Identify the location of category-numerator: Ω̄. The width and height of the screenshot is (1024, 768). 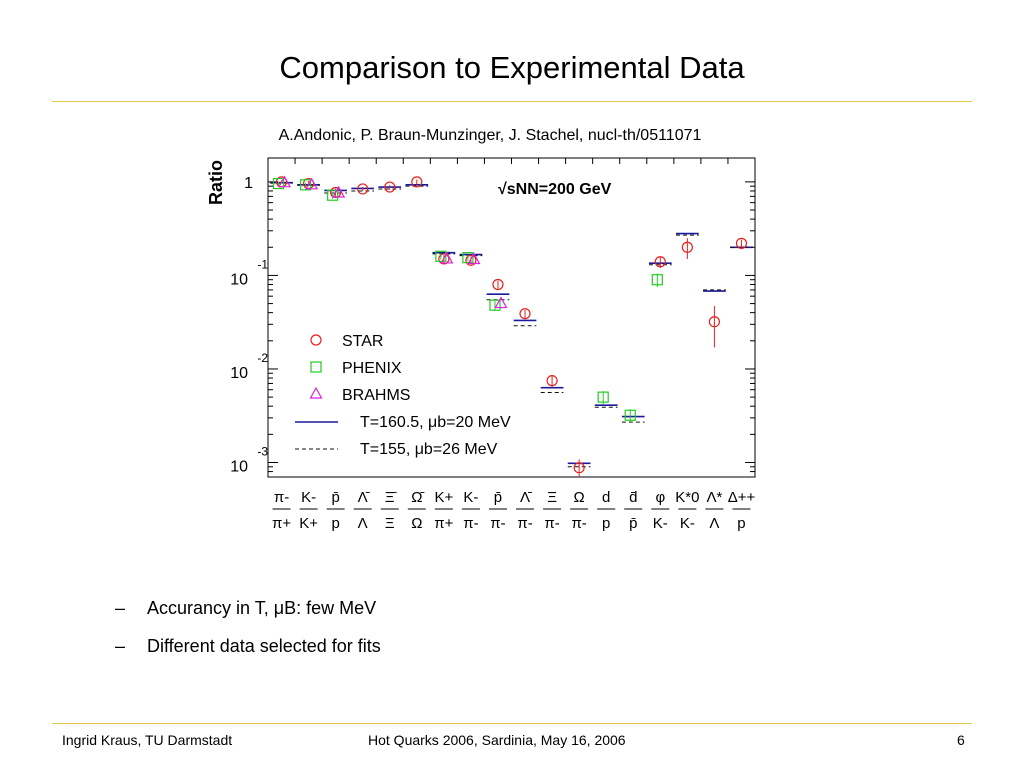
(417, 497).